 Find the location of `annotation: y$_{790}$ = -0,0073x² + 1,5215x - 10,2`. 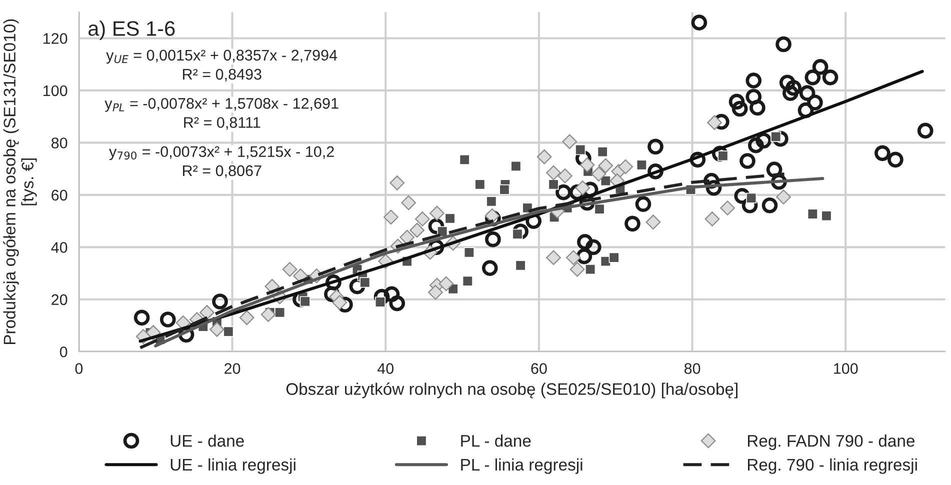

annotation: y$_{790}$ = -0,0073x² + 1,5215x - 10,2 is located at coordinates (221, 153).